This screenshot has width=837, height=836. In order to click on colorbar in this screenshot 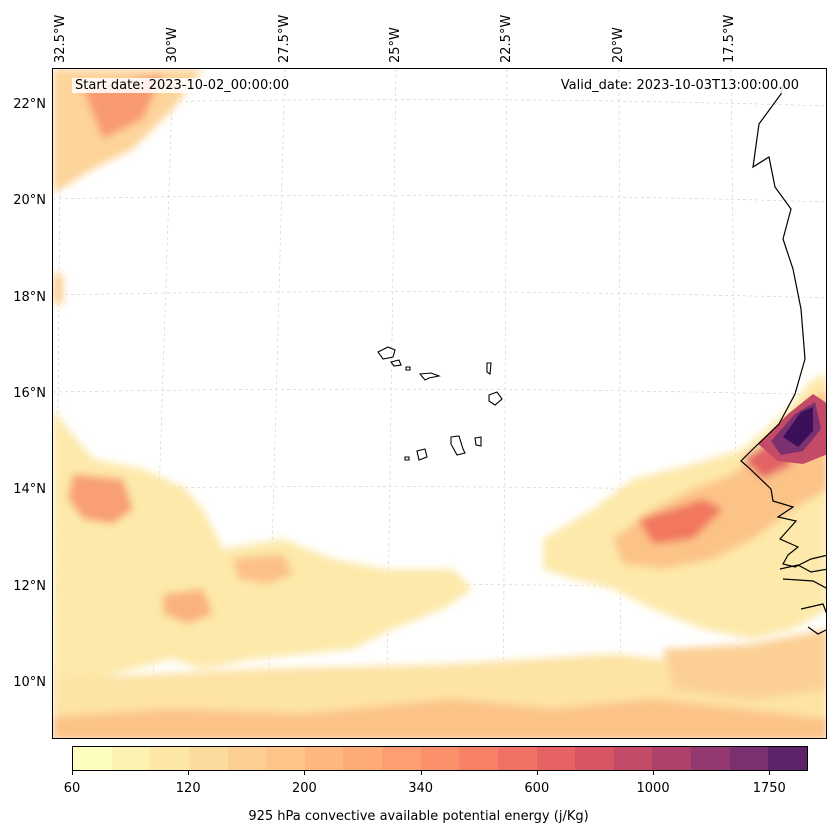, I will do `click(440, 758)`.